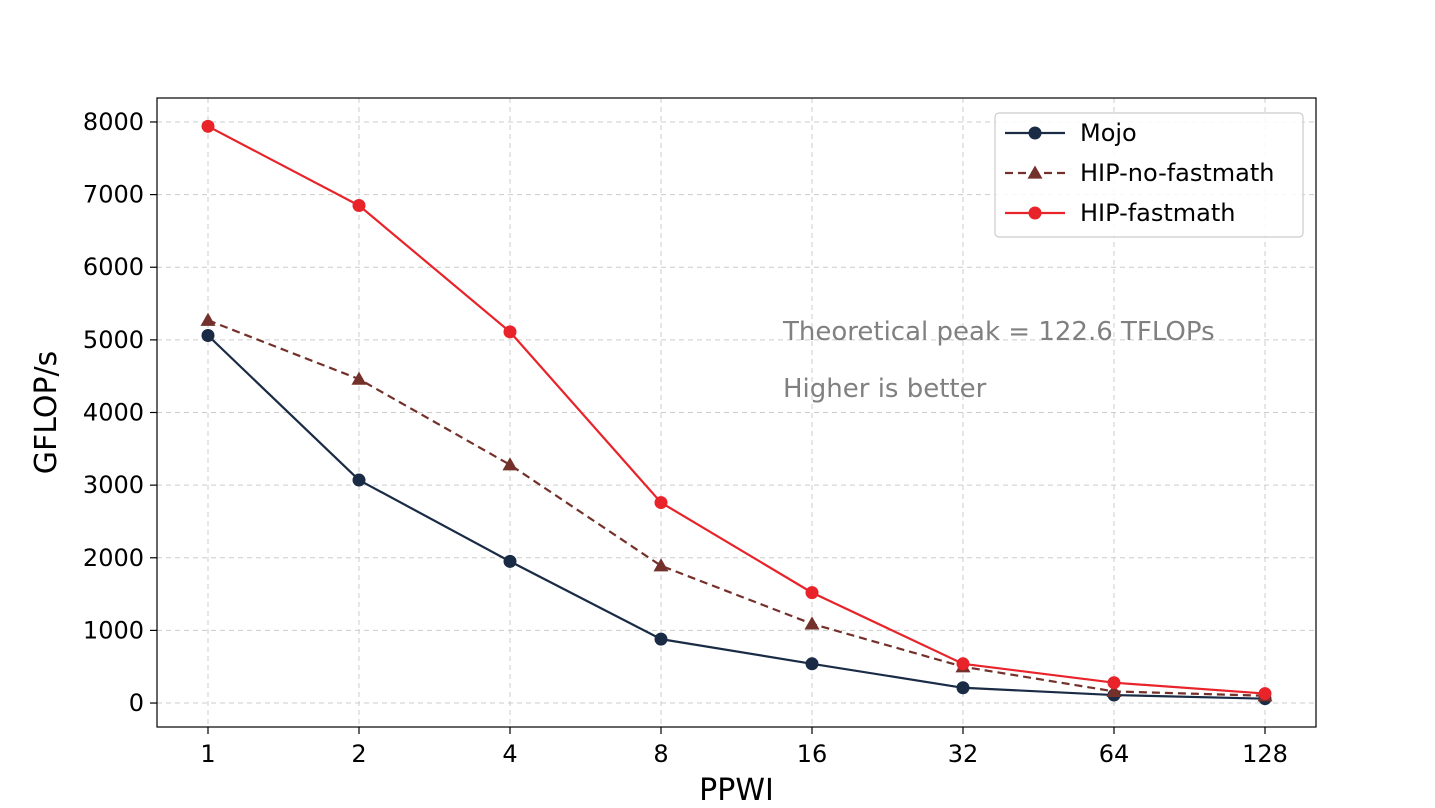 The height and width of the screenshot is (808, 1435). I want to click on x-tick-label: 32, so click(963, 754).